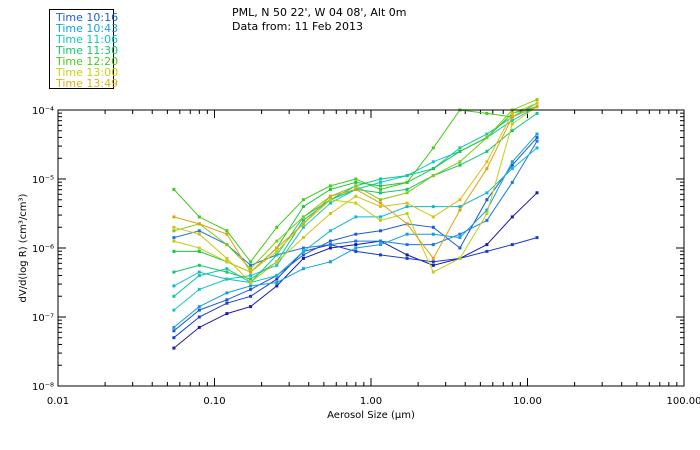  Describe the element at coordinates (43, 318) in the screenshot. I see `y-tick-label: 10⁻⁷` at that location.